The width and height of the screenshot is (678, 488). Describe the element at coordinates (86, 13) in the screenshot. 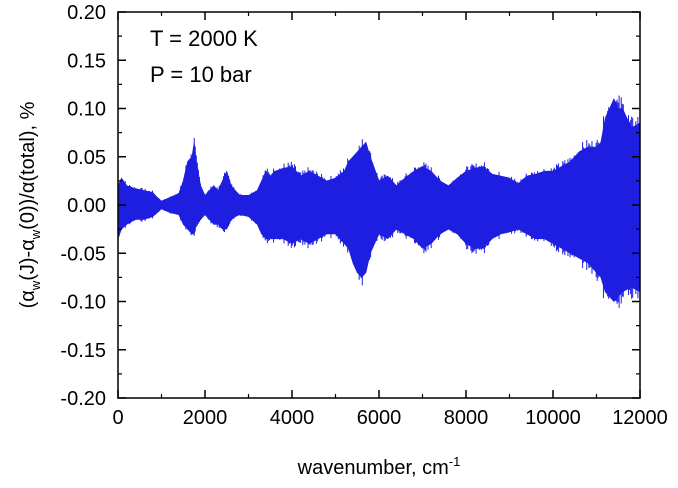

I see `y-tick-label: 0.20` at that location.